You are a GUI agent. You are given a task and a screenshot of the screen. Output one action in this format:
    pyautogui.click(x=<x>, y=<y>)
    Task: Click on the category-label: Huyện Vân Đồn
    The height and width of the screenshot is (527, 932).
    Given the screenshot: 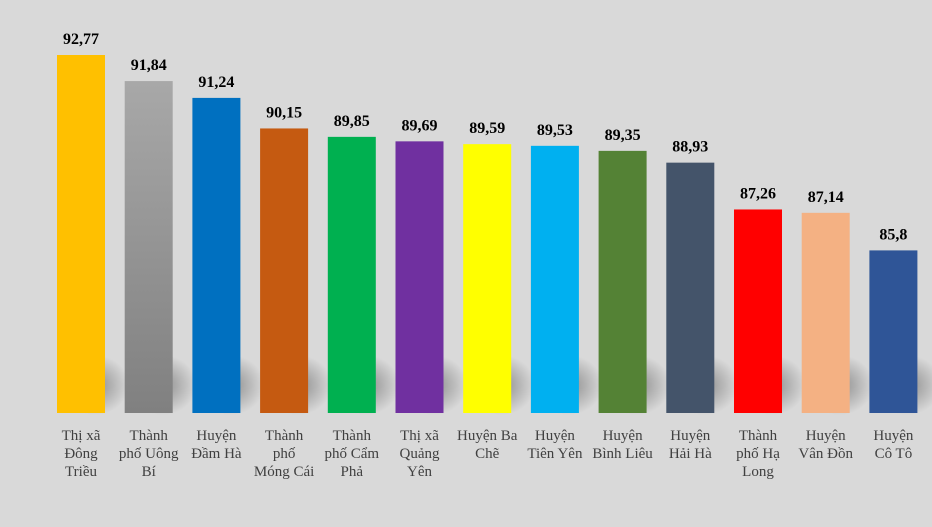 What is the action you would take?
    pyautogui.click(x=825, y=445)
    